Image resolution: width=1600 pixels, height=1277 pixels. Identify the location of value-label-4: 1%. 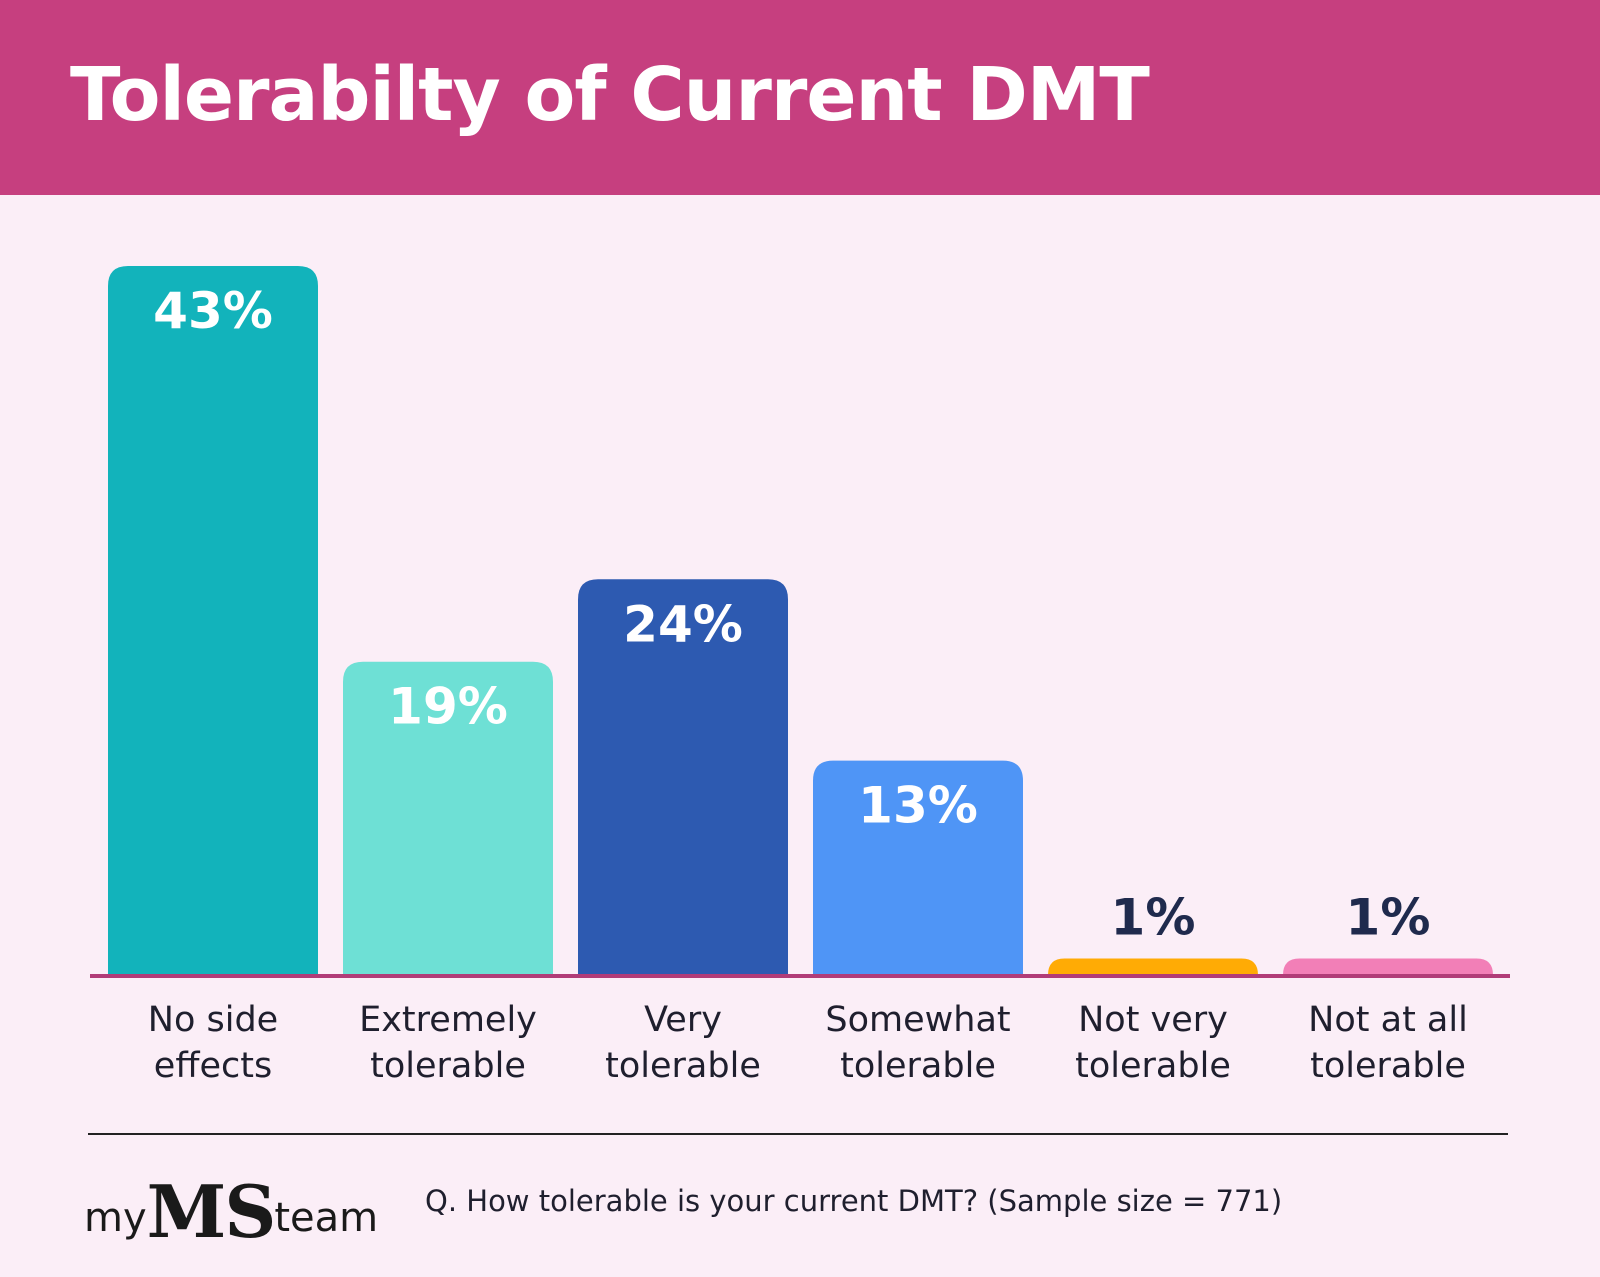
(1153, 918).